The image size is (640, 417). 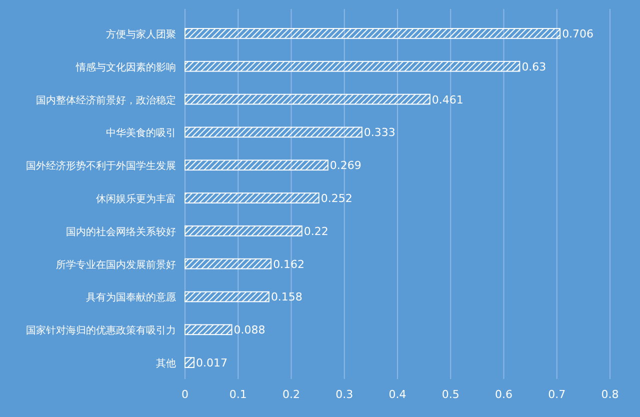 I want to click on x-tick-label: 0.4, so click(x=397, y=394).